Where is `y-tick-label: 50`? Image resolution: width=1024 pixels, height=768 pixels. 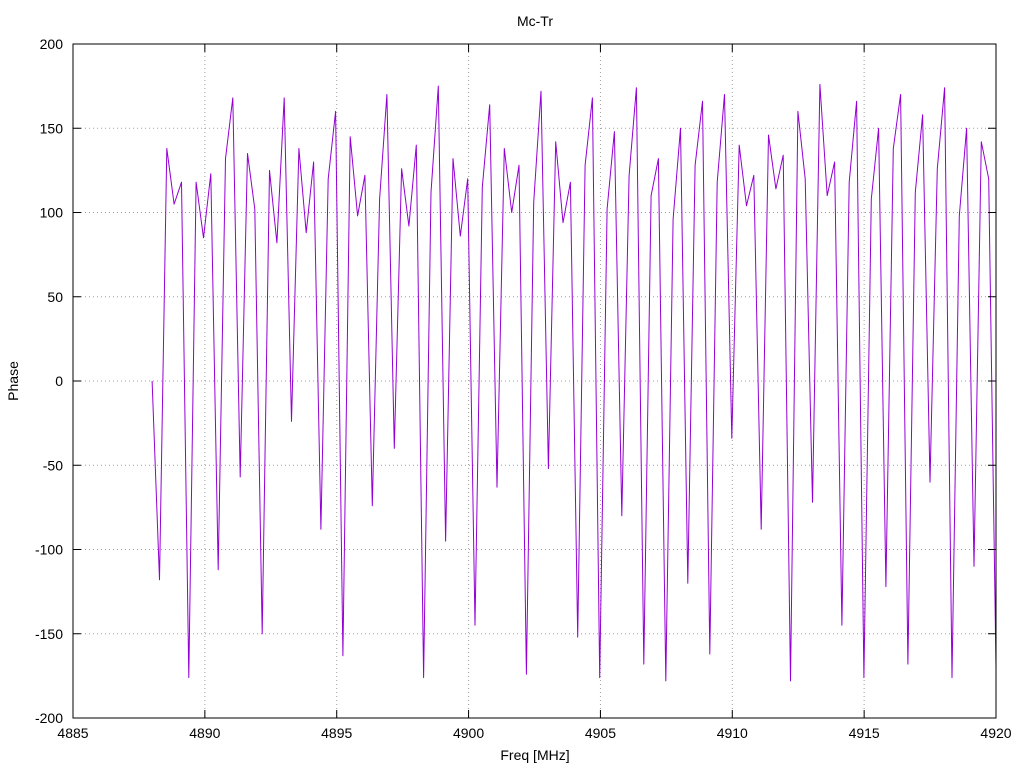 y-tick-label: 50 is located at coordinates (55, 297).